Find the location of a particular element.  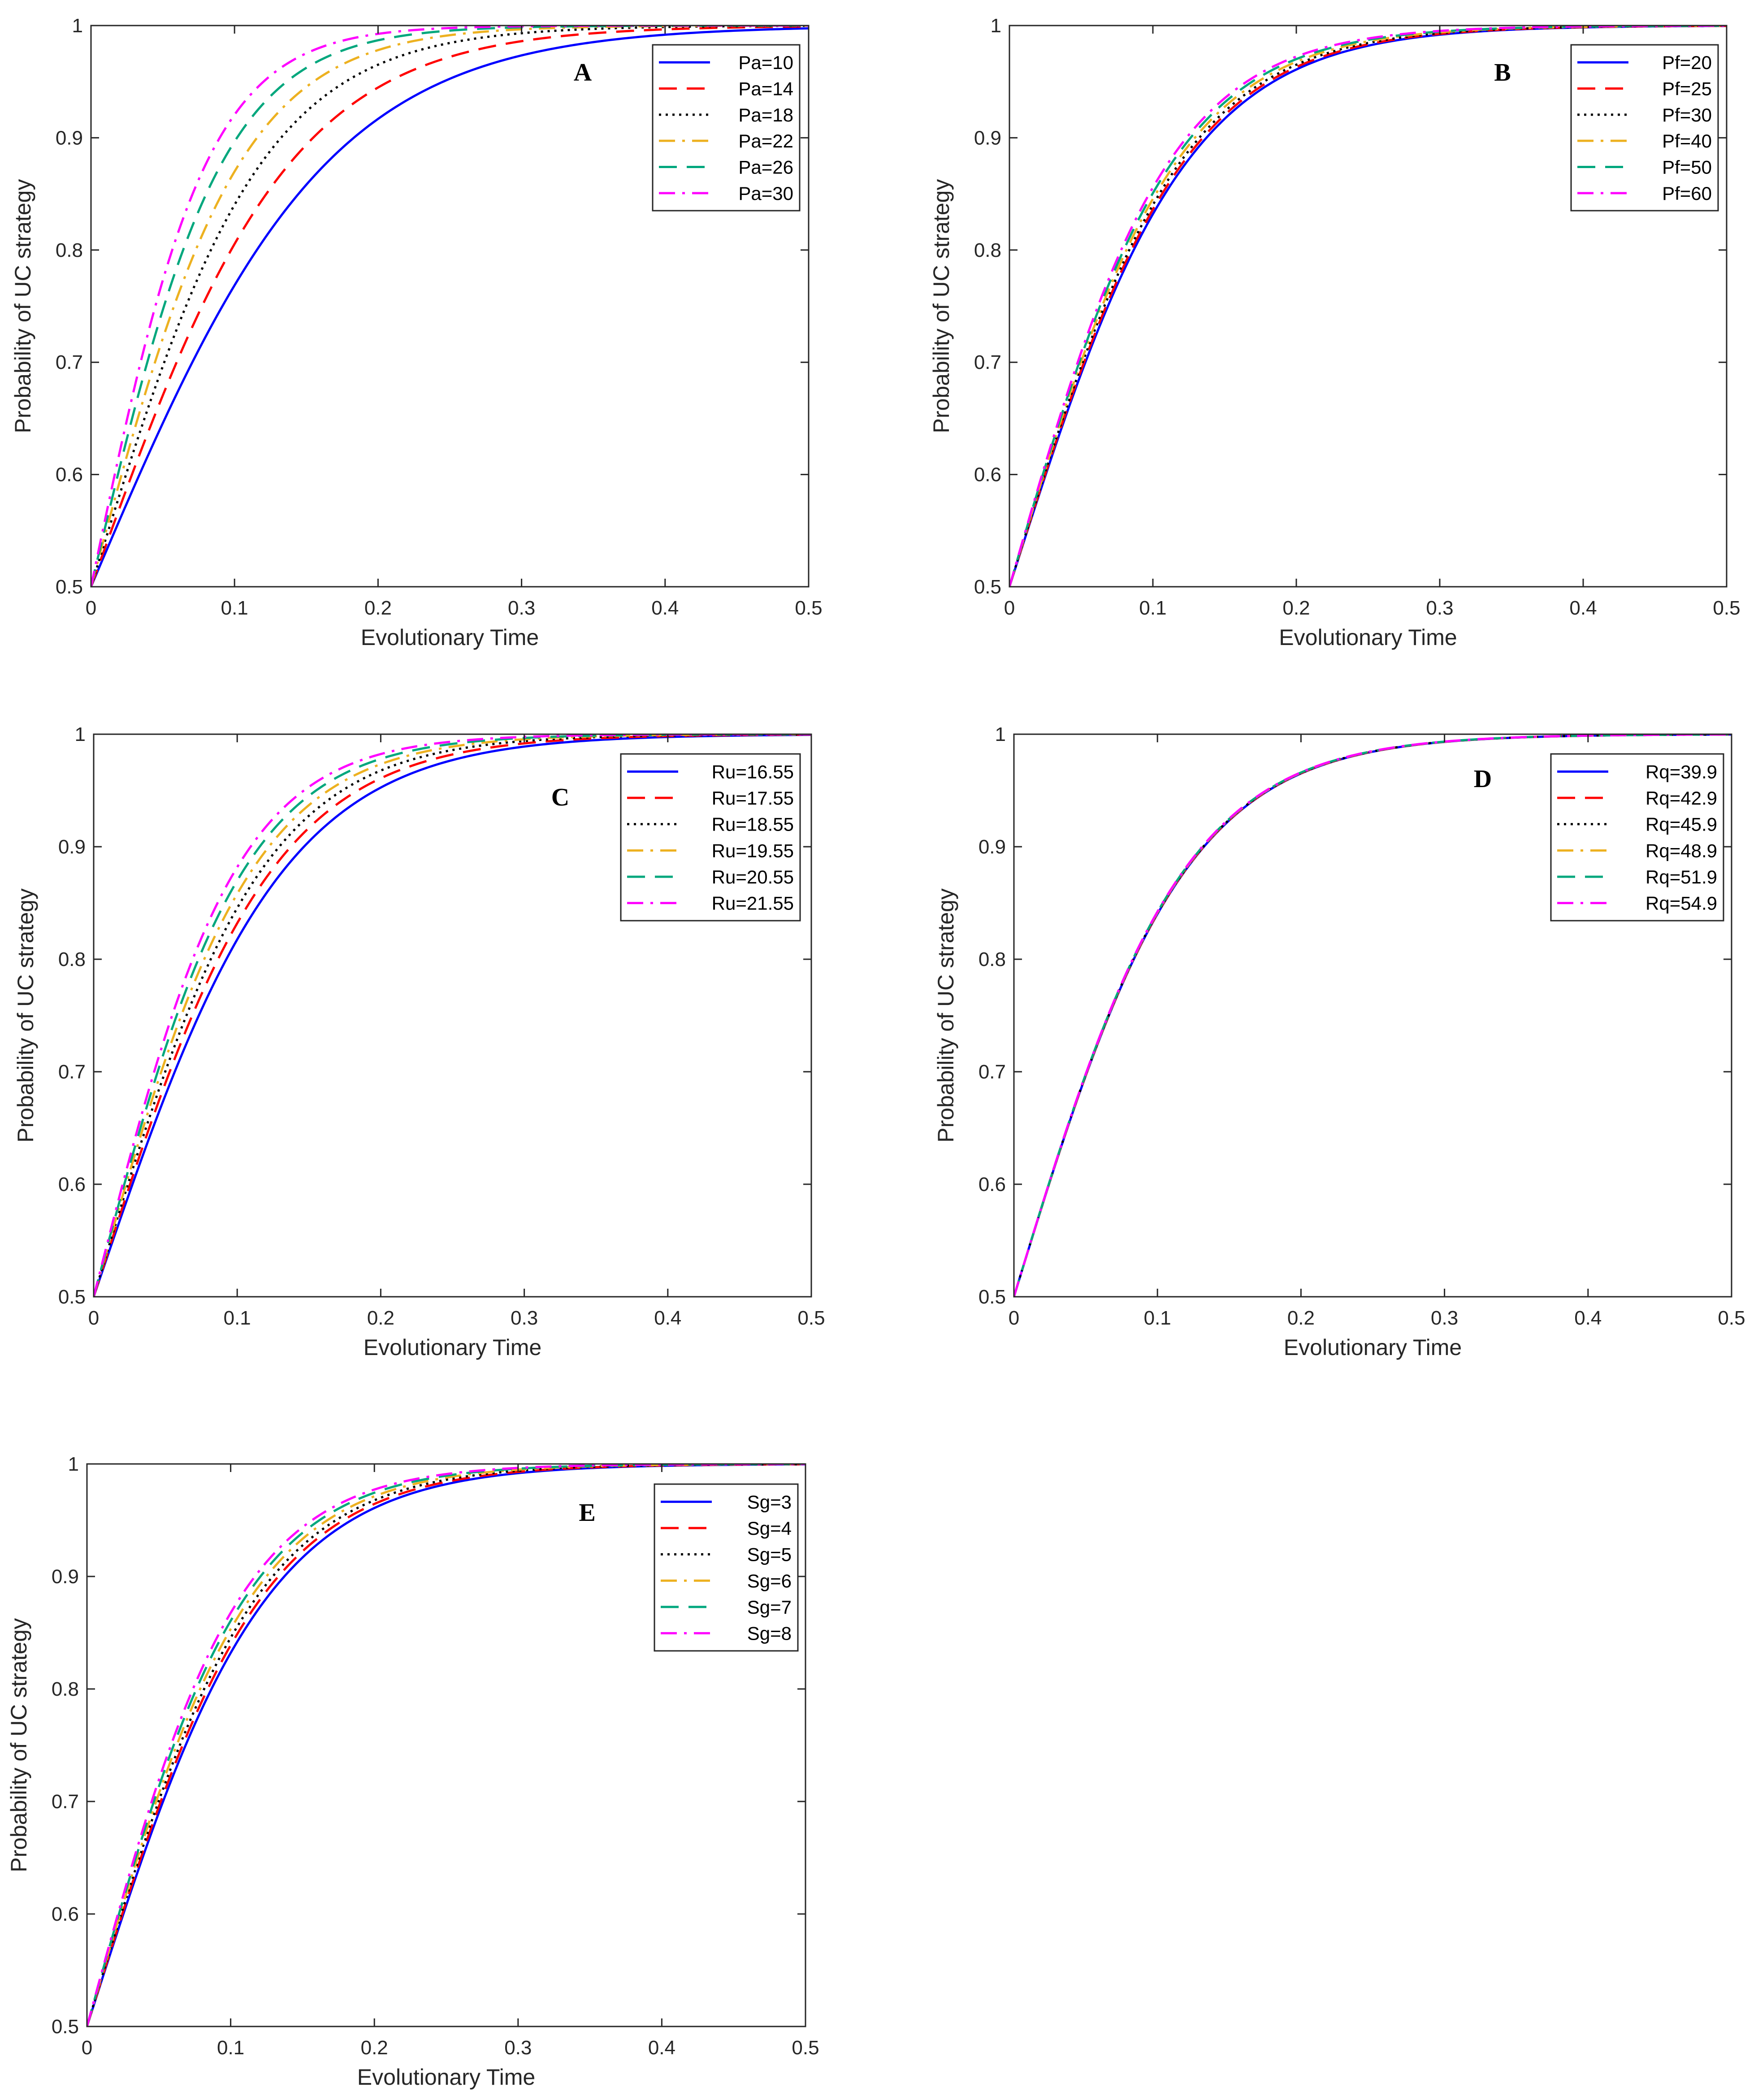

panel-letter: A is located at coordinates (583, 73).